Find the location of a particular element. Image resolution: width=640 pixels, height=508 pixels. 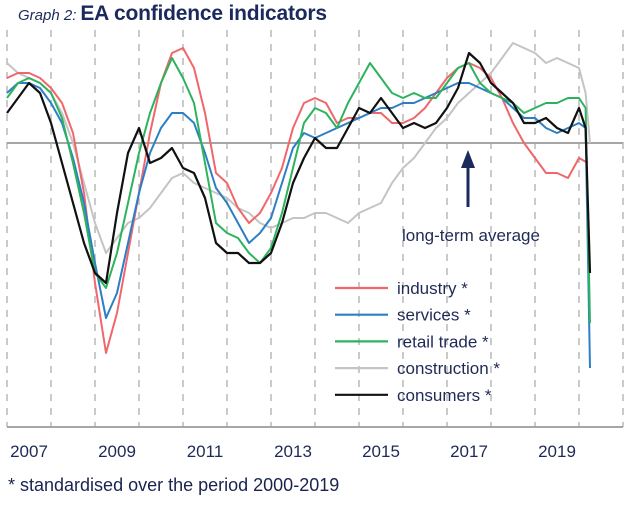

legend-item: consumers * is located at coordinates (413, 395).